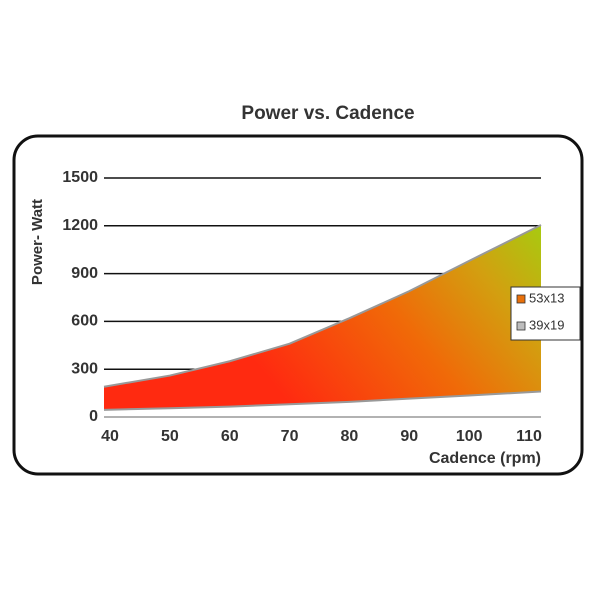  What do you see at coordinates (37, 242) in the screenshot?
I see `y-axis-label: Power- Watt` at bounding box center [37, 242].